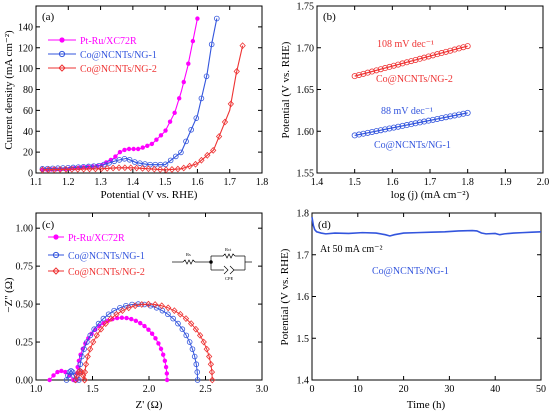 The image size is (550, 415). I want to click on legend-a-ng1-marker, so click(62, 54).